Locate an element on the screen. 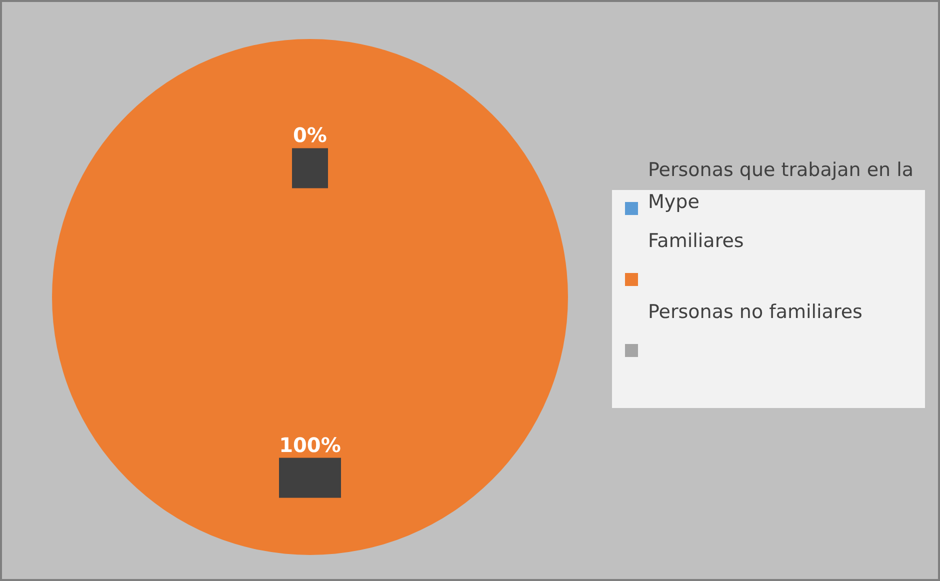  data-label: 100% is located at coordinates (310, 444).